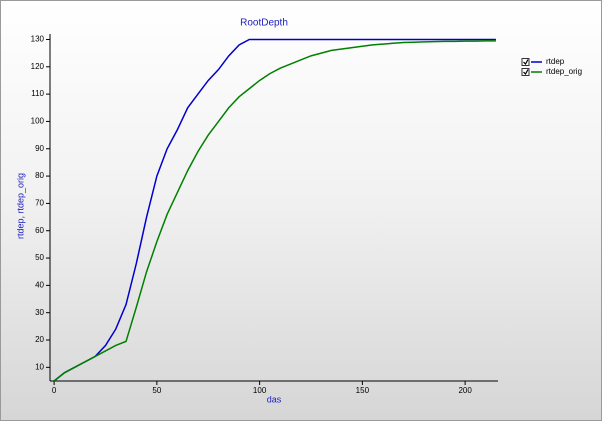 This screenshot has height=421, width=602. I want to click on x-tick-label: 50, so click(156, 390).